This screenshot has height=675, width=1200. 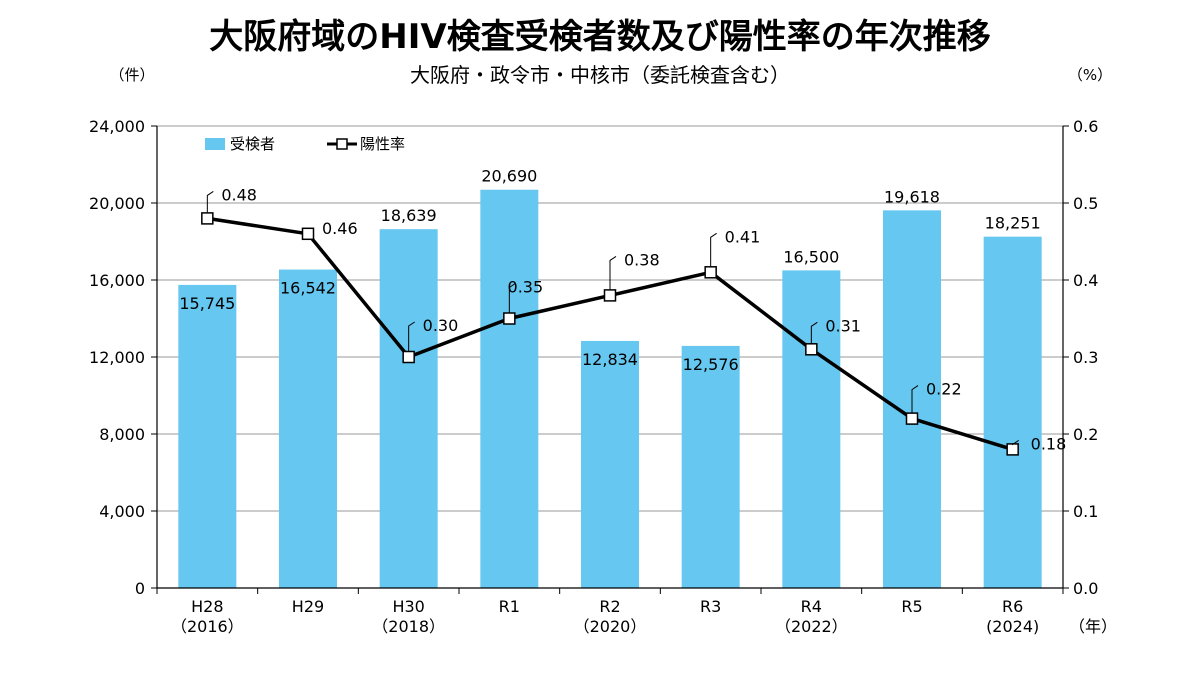 What do you see at coordinates (1012, 626) in the screenshot?
I see `category-year-label: (2024)` at bounding box center [1012, 626].